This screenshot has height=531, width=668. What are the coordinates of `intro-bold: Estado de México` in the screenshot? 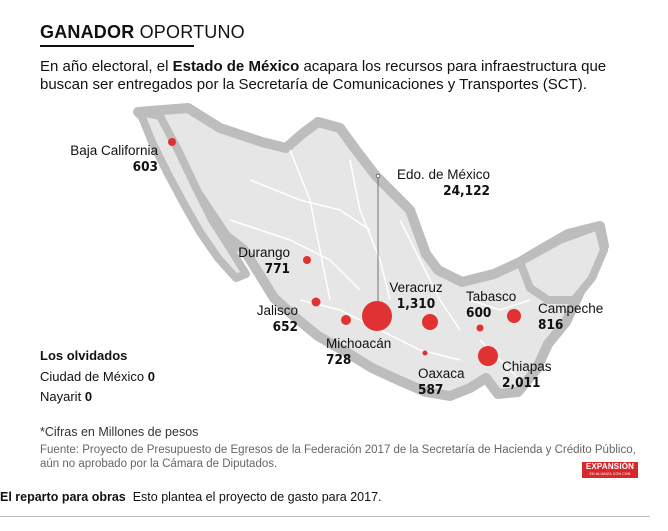 It's located at (236, 66).